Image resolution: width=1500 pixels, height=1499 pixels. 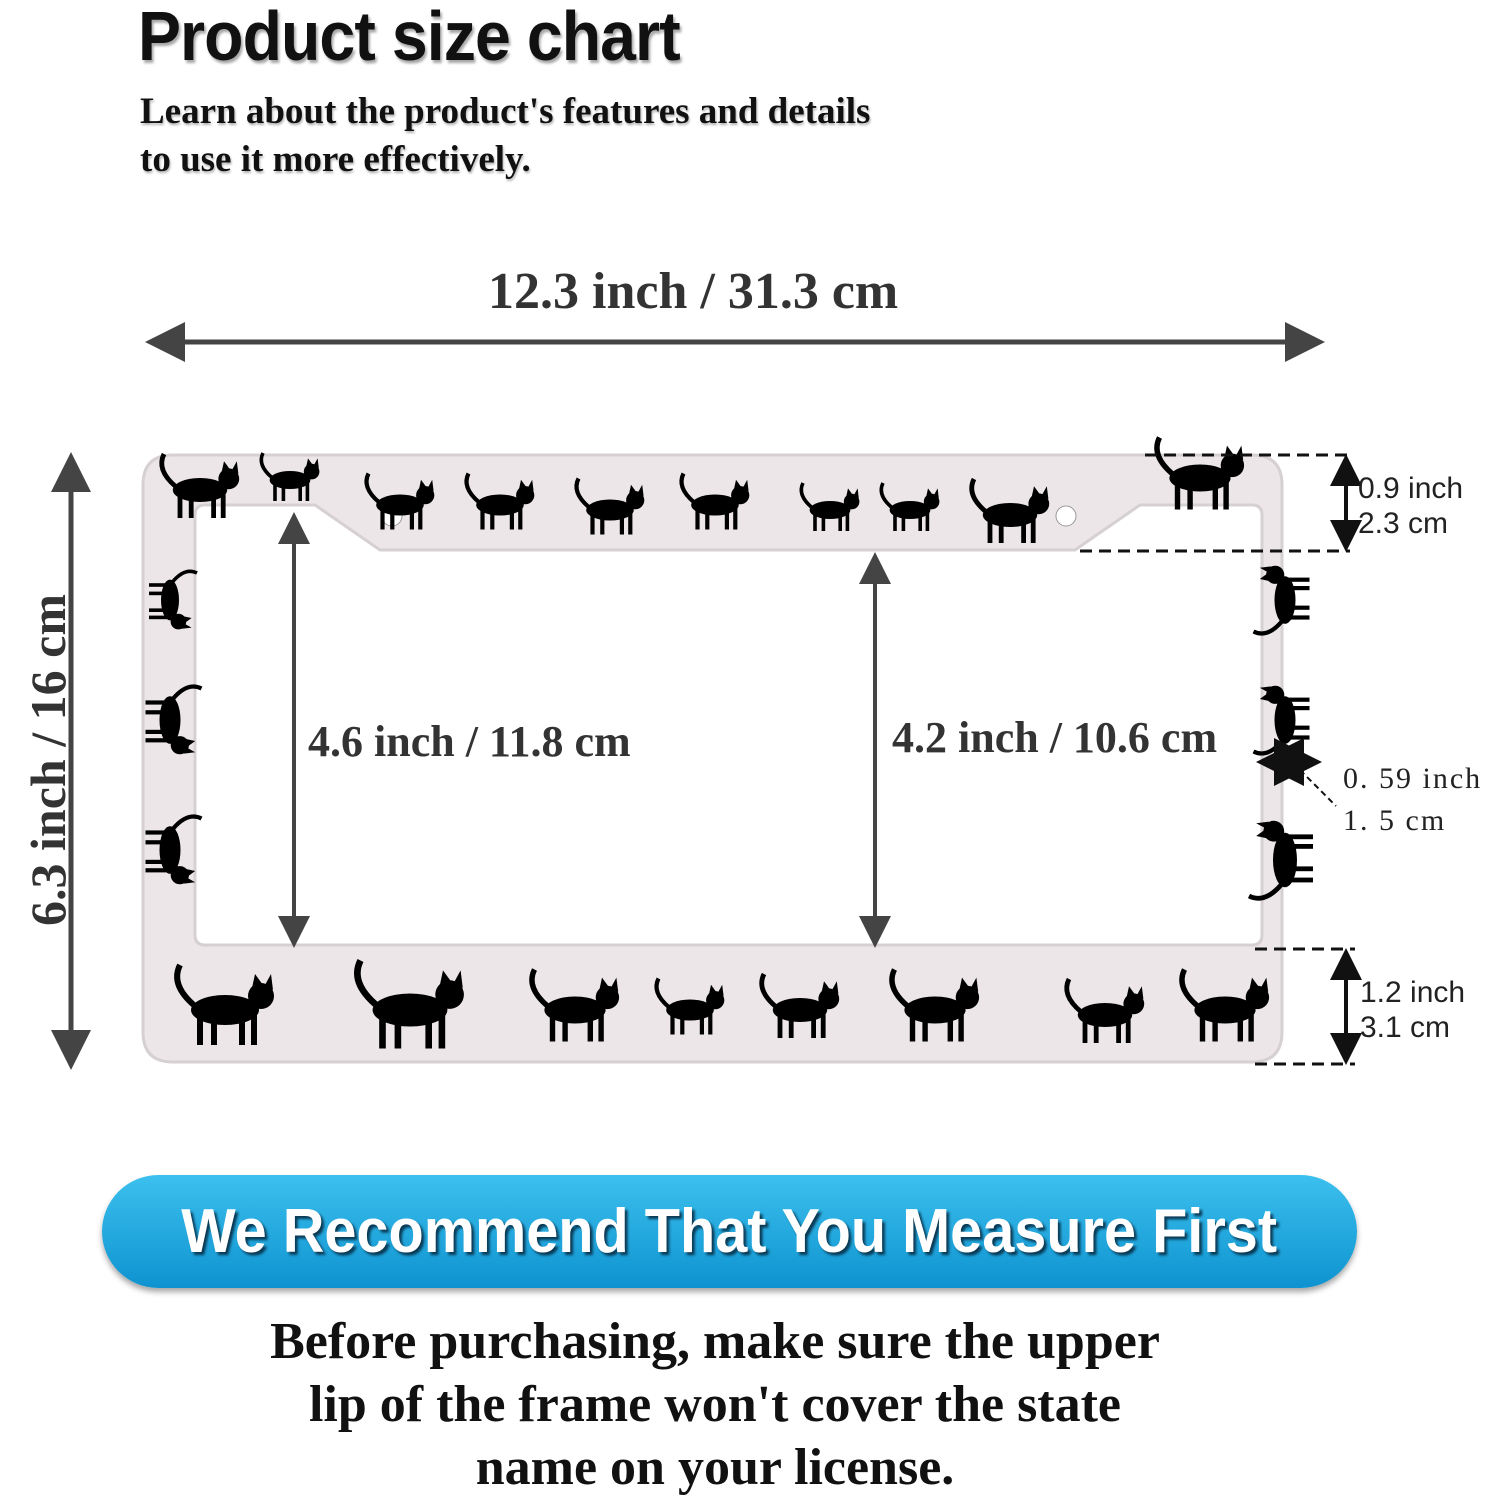 What do you see at coordinates (409, 37) in the screenshot?
I see `page-title: Product size chart` at bounding box center [409, 37].